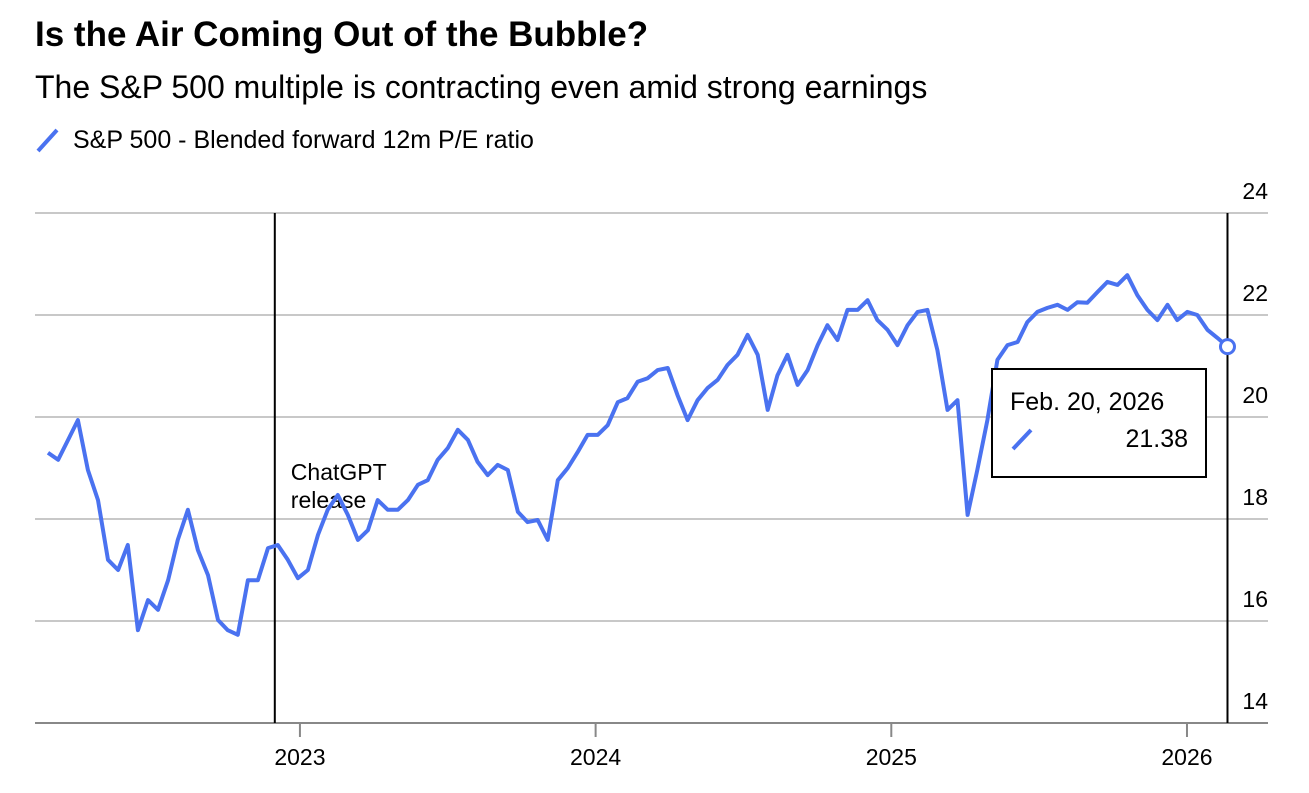  Describe the element at coordinates (299, 757) in the screenshot. I see `x-tick-label: 2023` at that location.